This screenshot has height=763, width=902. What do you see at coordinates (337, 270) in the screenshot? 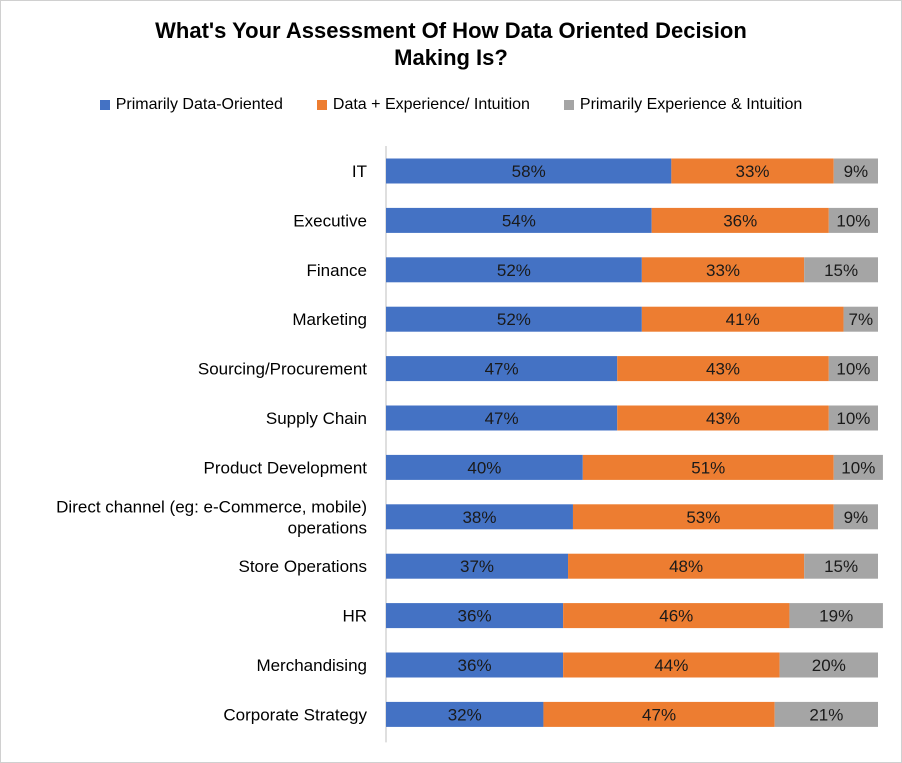
I see `category-label: Finance` at bounding box center [337, 270].